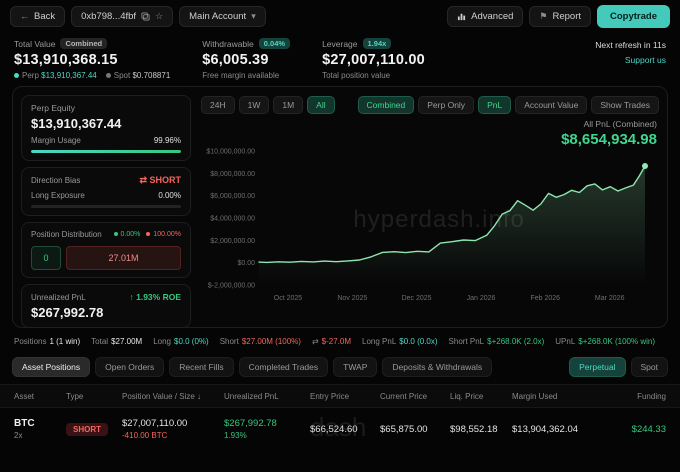 This screenshot has height=472, width=680. What do you see at coordinates (55, 75) in the screenshot?
I see `perp-breakdown: Perp $13,910,367.44` at bounding box center [55, 75].